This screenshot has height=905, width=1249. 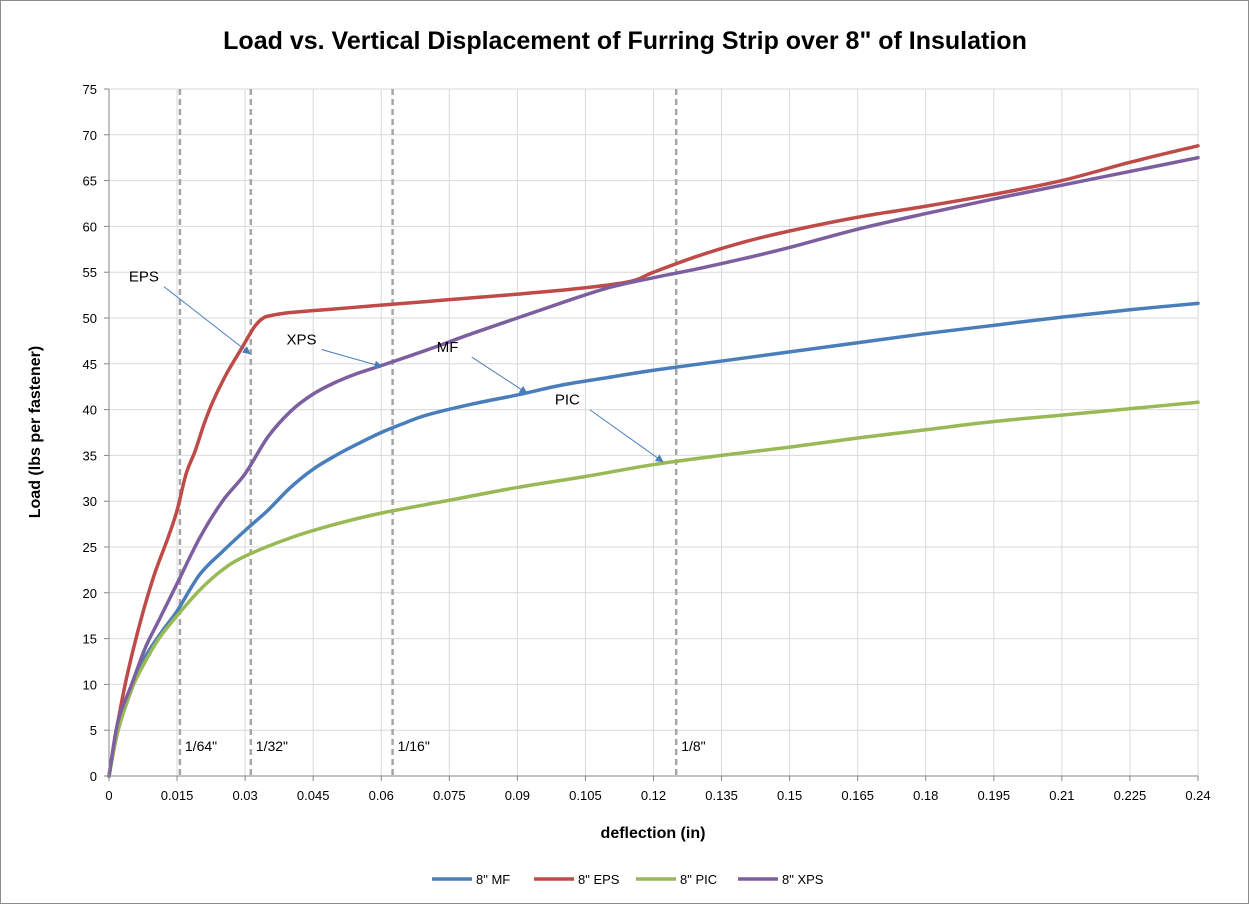 What do you see at coordinates (493, 879) in the screenshot?
I see `legend-label: 8" MF` at bounding box center [493, 879].